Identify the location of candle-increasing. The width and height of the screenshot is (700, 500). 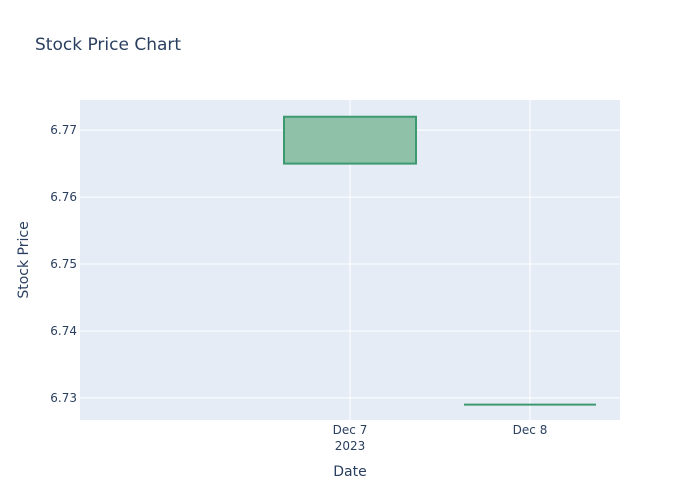
(350, 140).